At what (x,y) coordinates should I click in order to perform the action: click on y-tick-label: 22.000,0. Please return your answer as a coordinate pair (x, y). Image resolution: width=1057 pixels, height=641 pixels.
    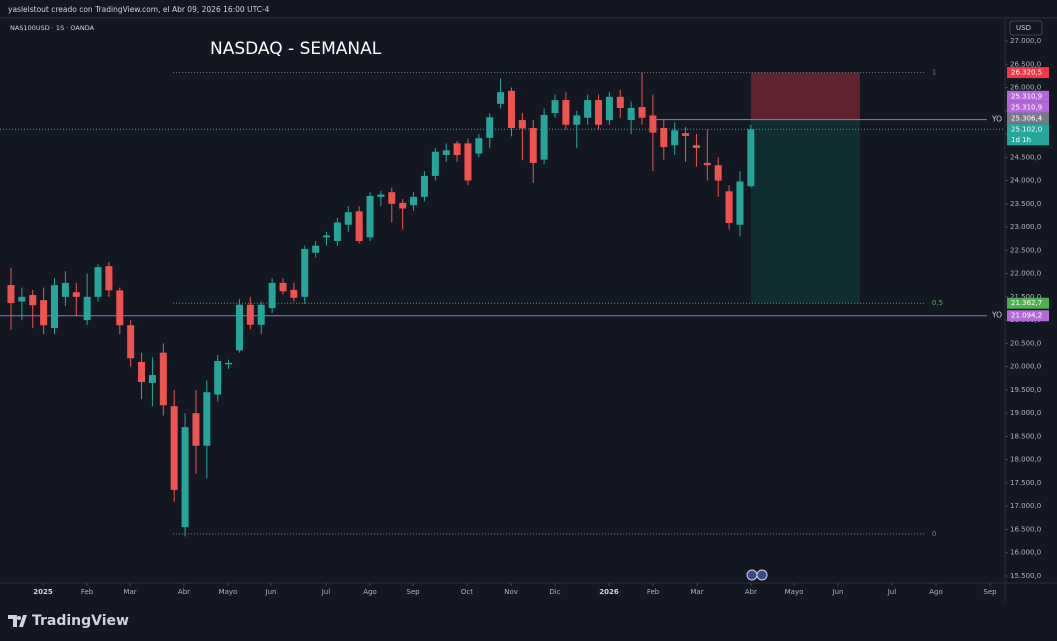
    Looking at the image, I should click on (1025, 274).